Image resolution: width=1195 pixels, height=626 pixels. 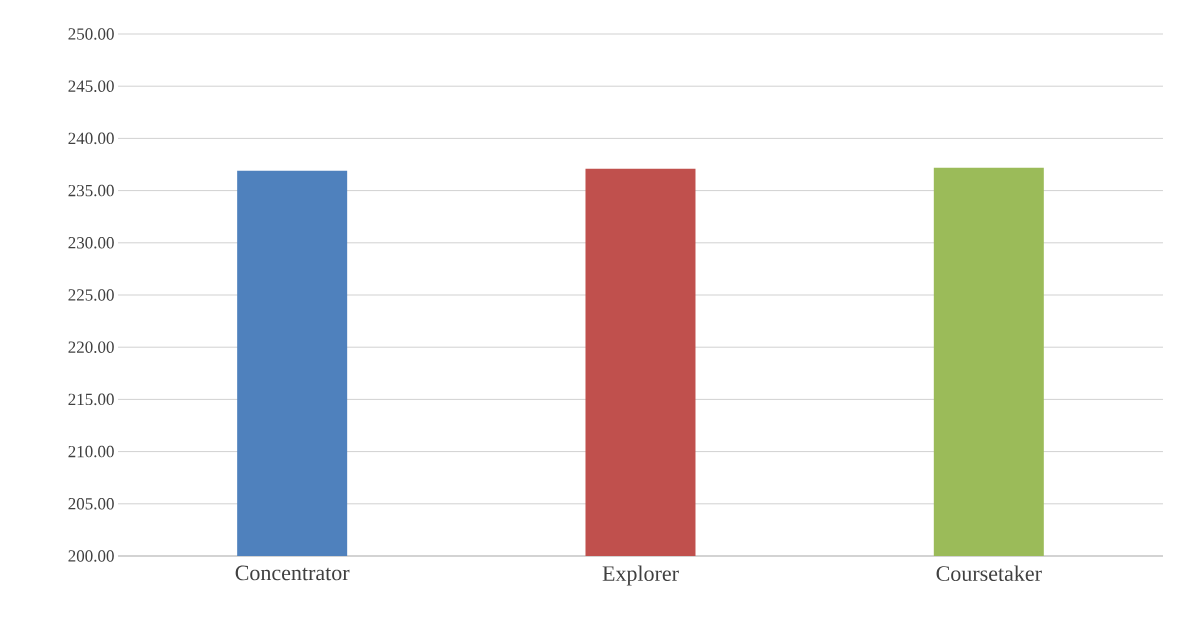 I want to click on y-tick-label: 250.00, so click(x=91, y=34).